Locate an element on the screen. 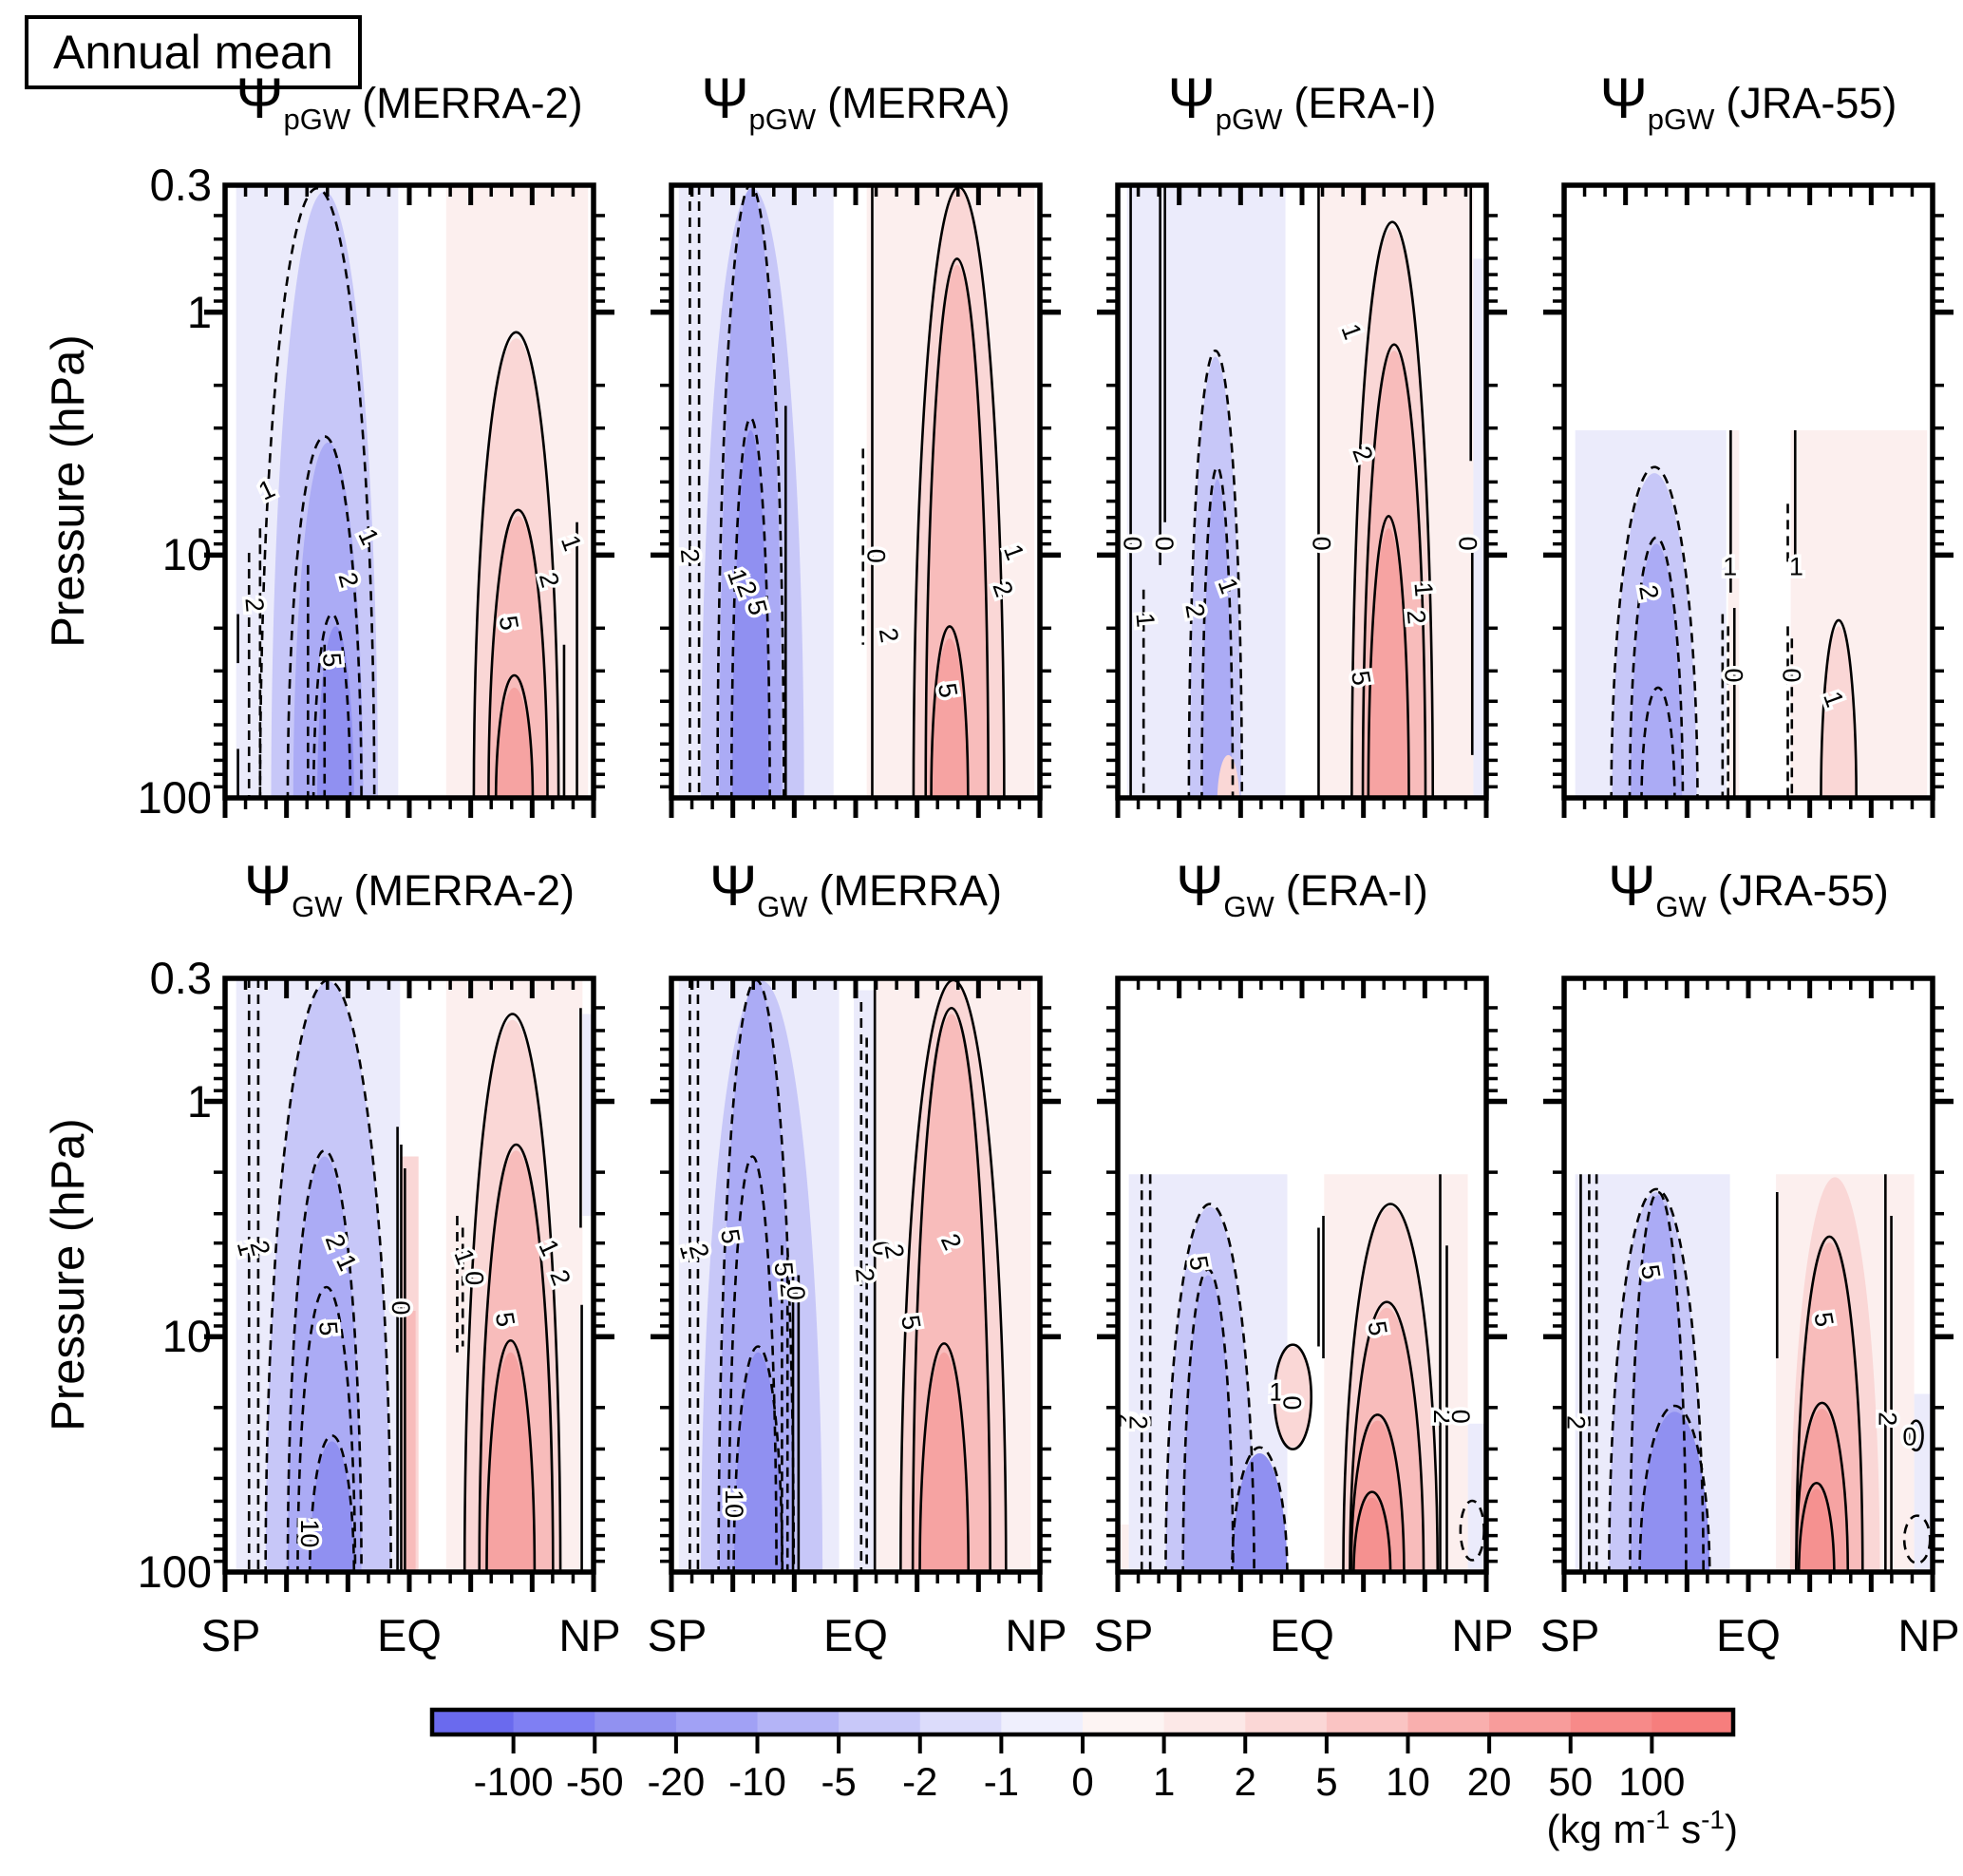  pressure-axis-label-bottom: Pressure (hPa) is located at coordinates (68, 1274).